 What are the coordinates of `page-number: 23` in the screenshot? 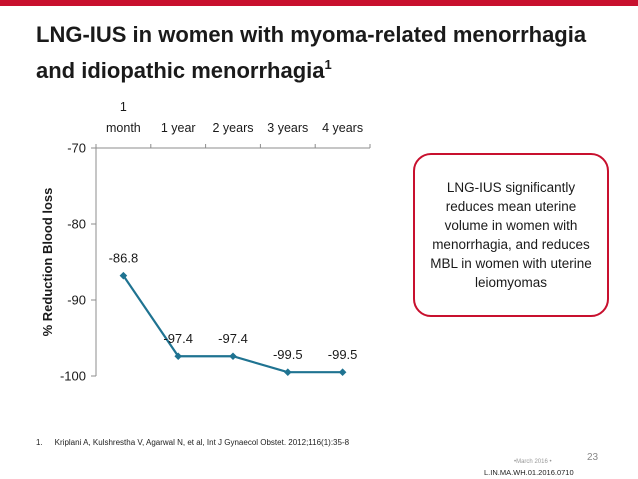 It's located at (593, 457).